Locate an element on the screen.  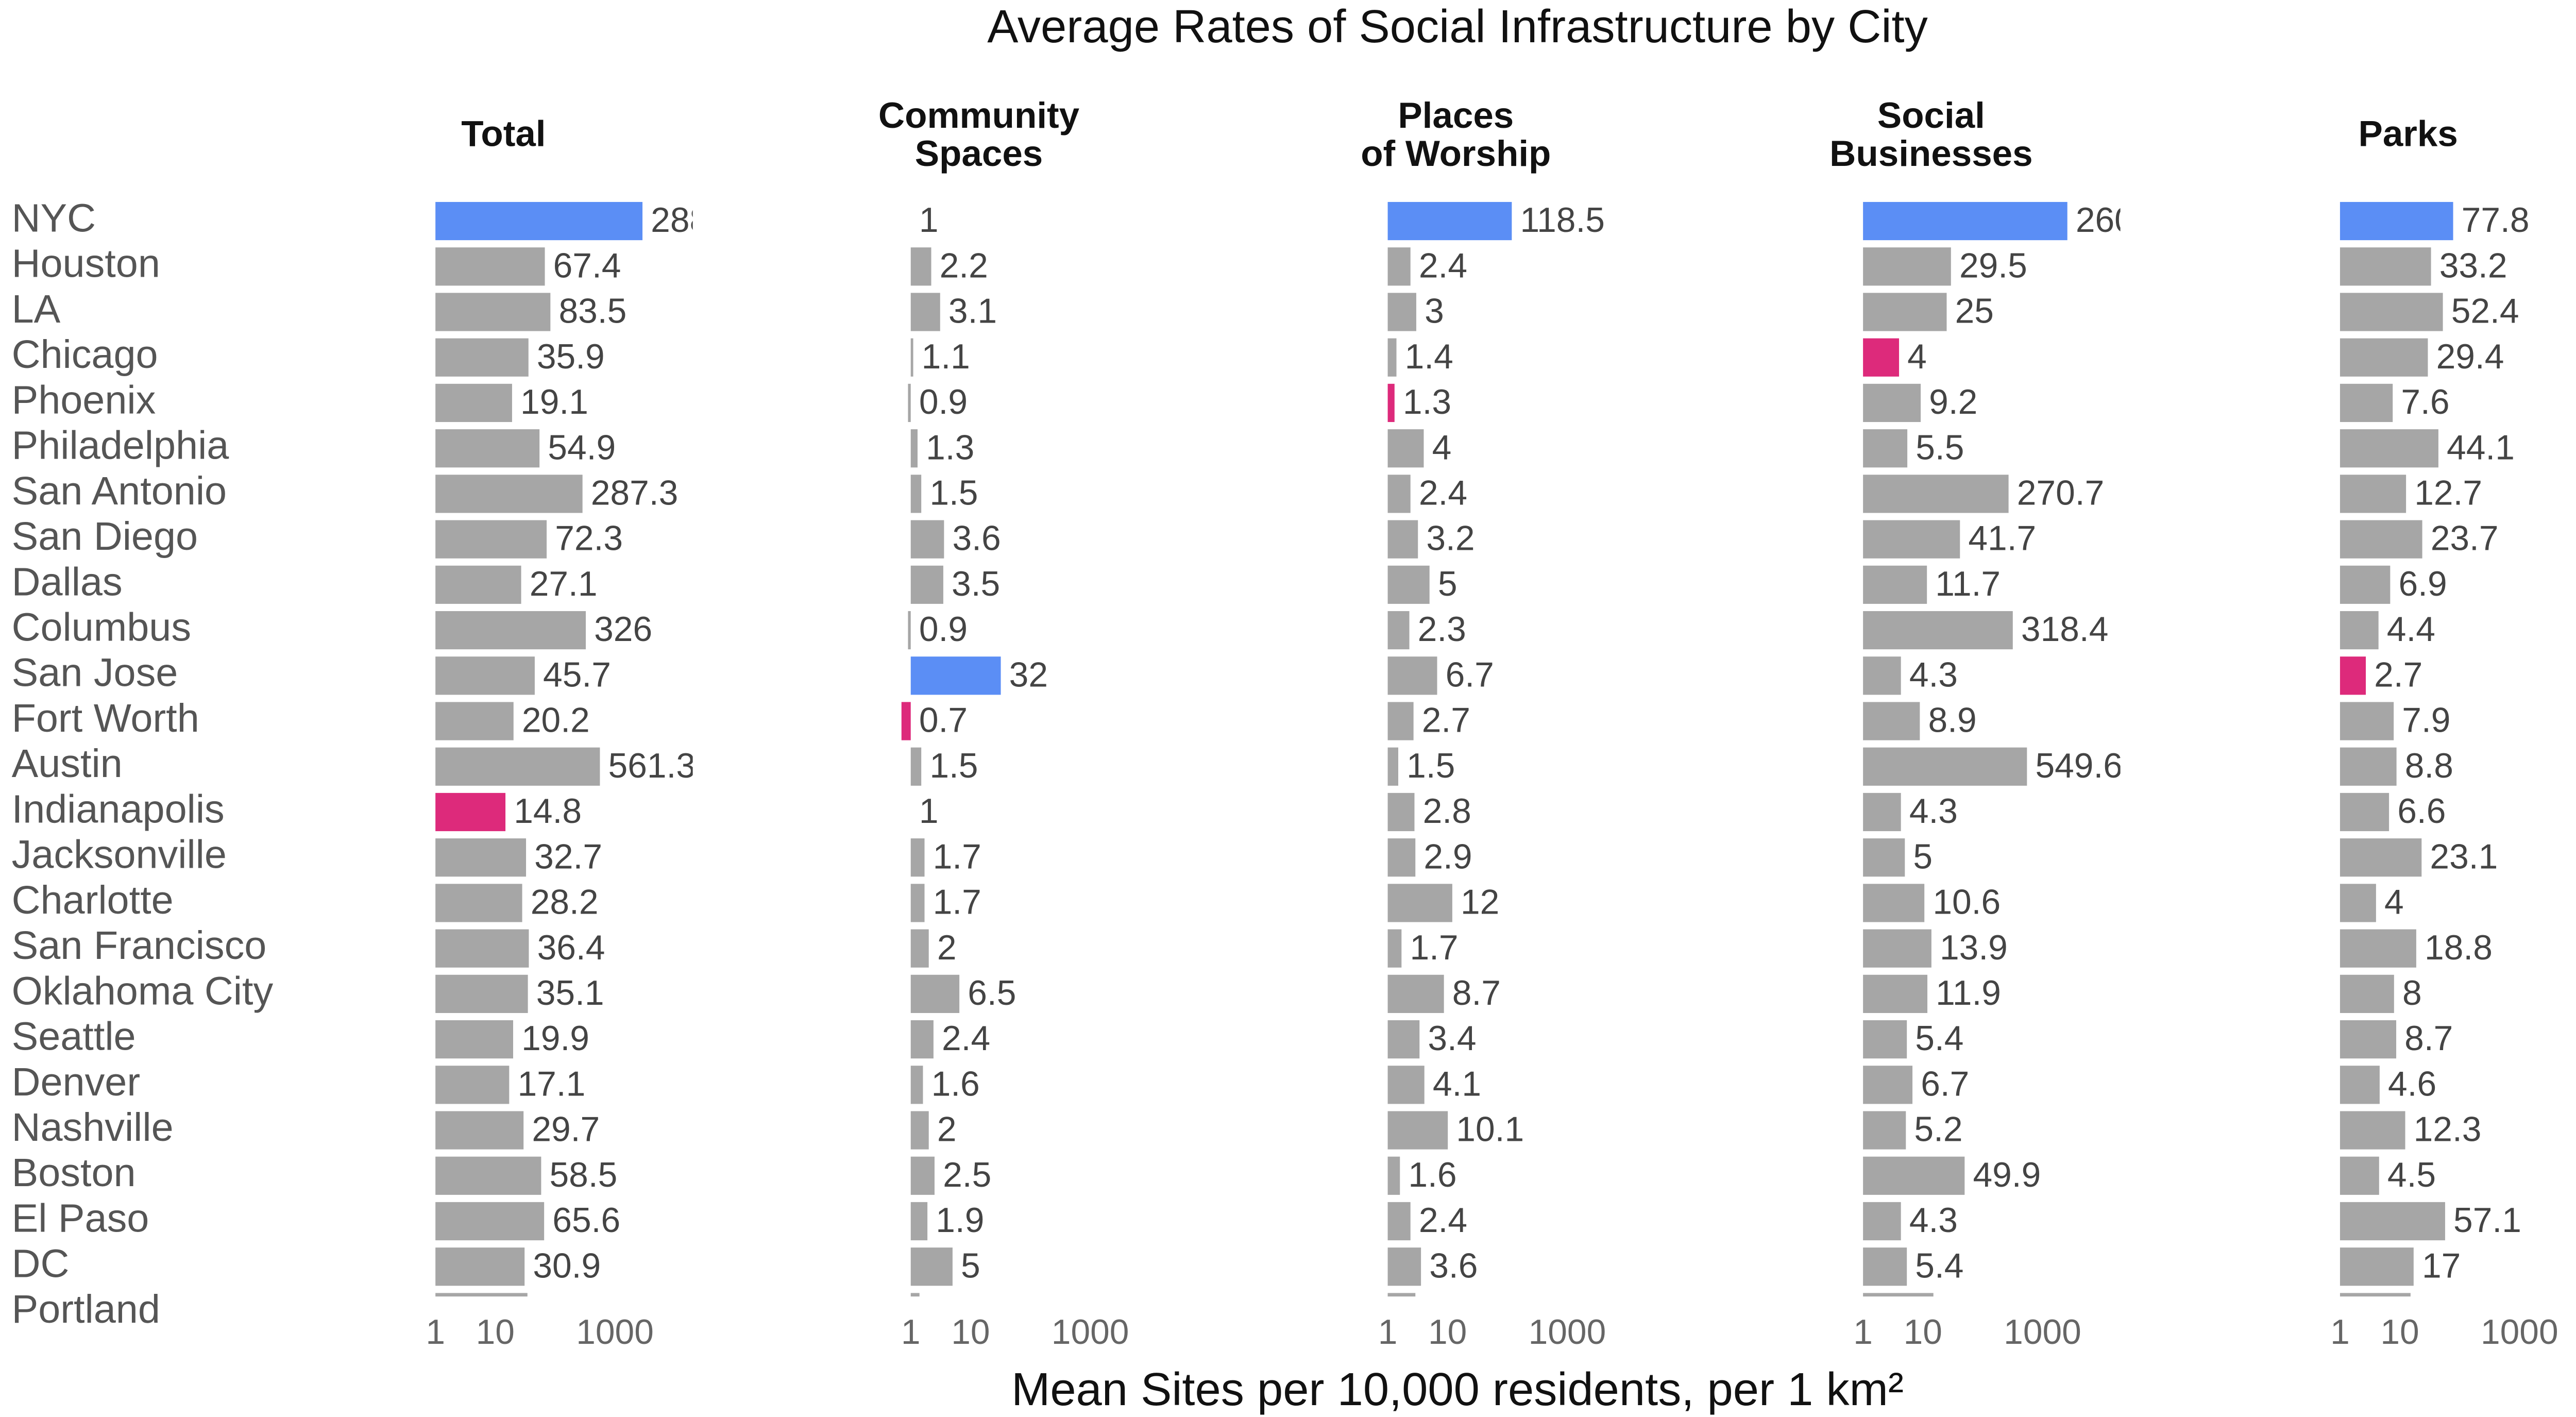
value-label: 15 is located at coordinates (1961, 1311).